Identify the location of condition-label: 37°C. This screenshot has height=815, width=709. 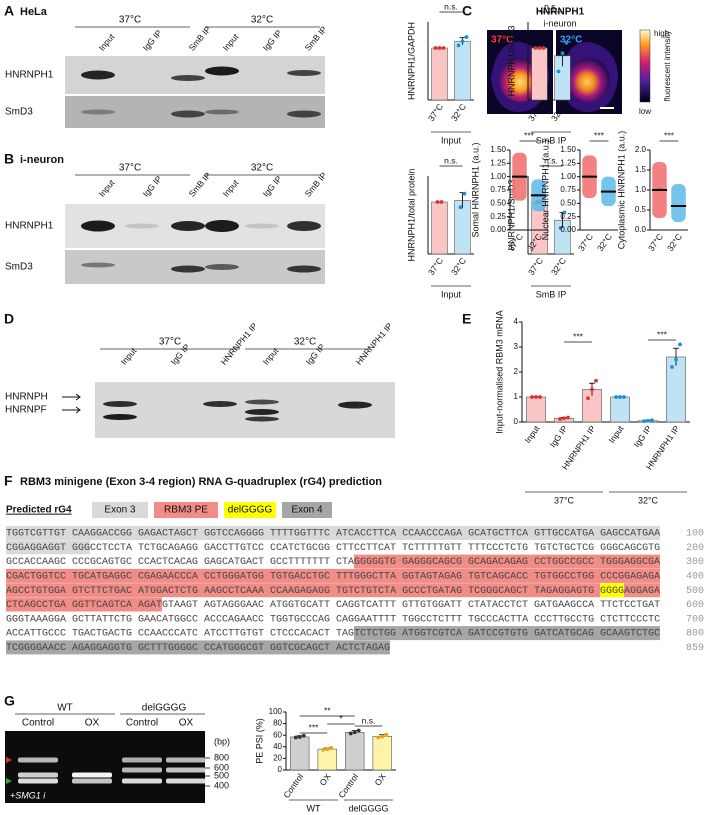
(170, 342).